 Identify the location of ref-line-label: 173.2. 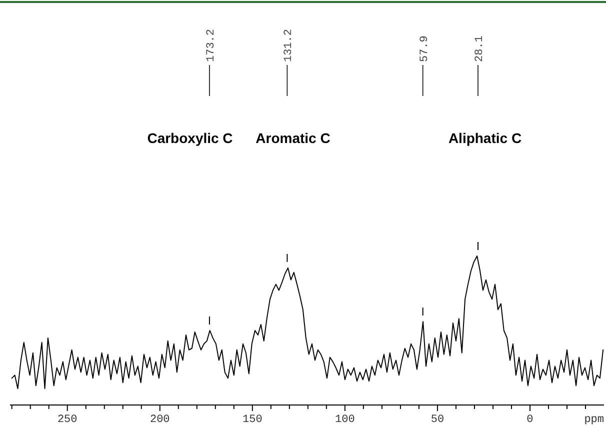
(211, 45).